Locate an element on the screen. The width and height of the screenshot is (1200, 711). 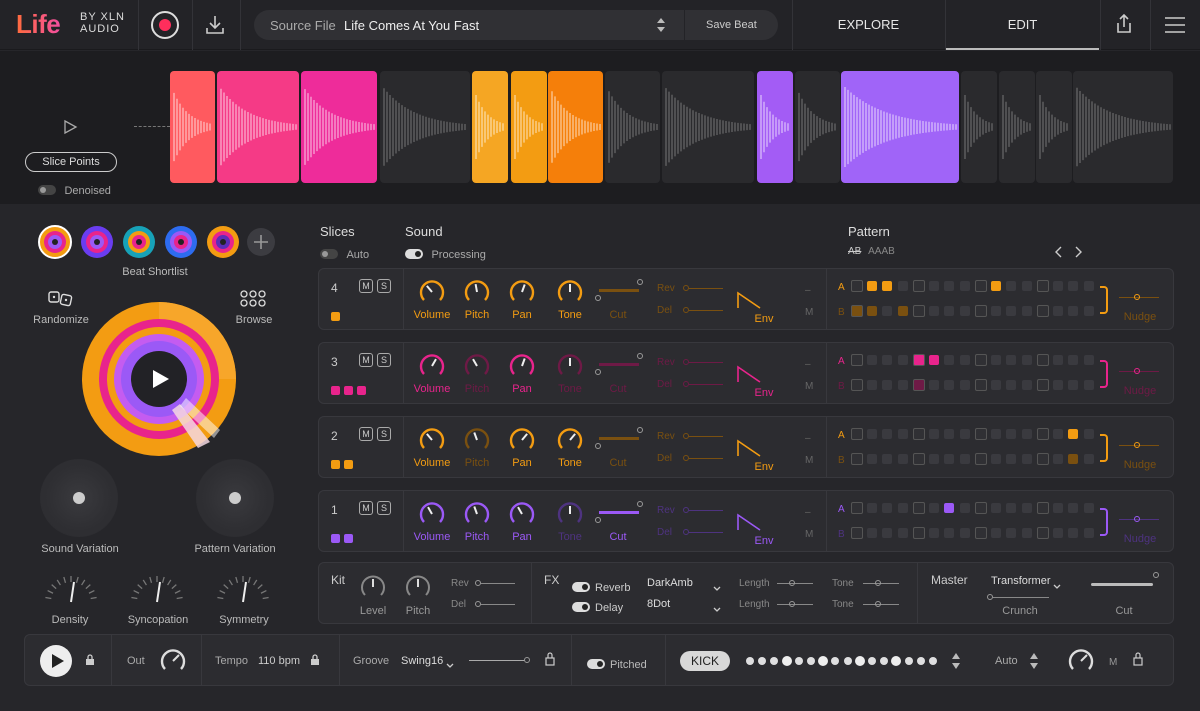
envelope-icon is located at coordinates (749, 450).